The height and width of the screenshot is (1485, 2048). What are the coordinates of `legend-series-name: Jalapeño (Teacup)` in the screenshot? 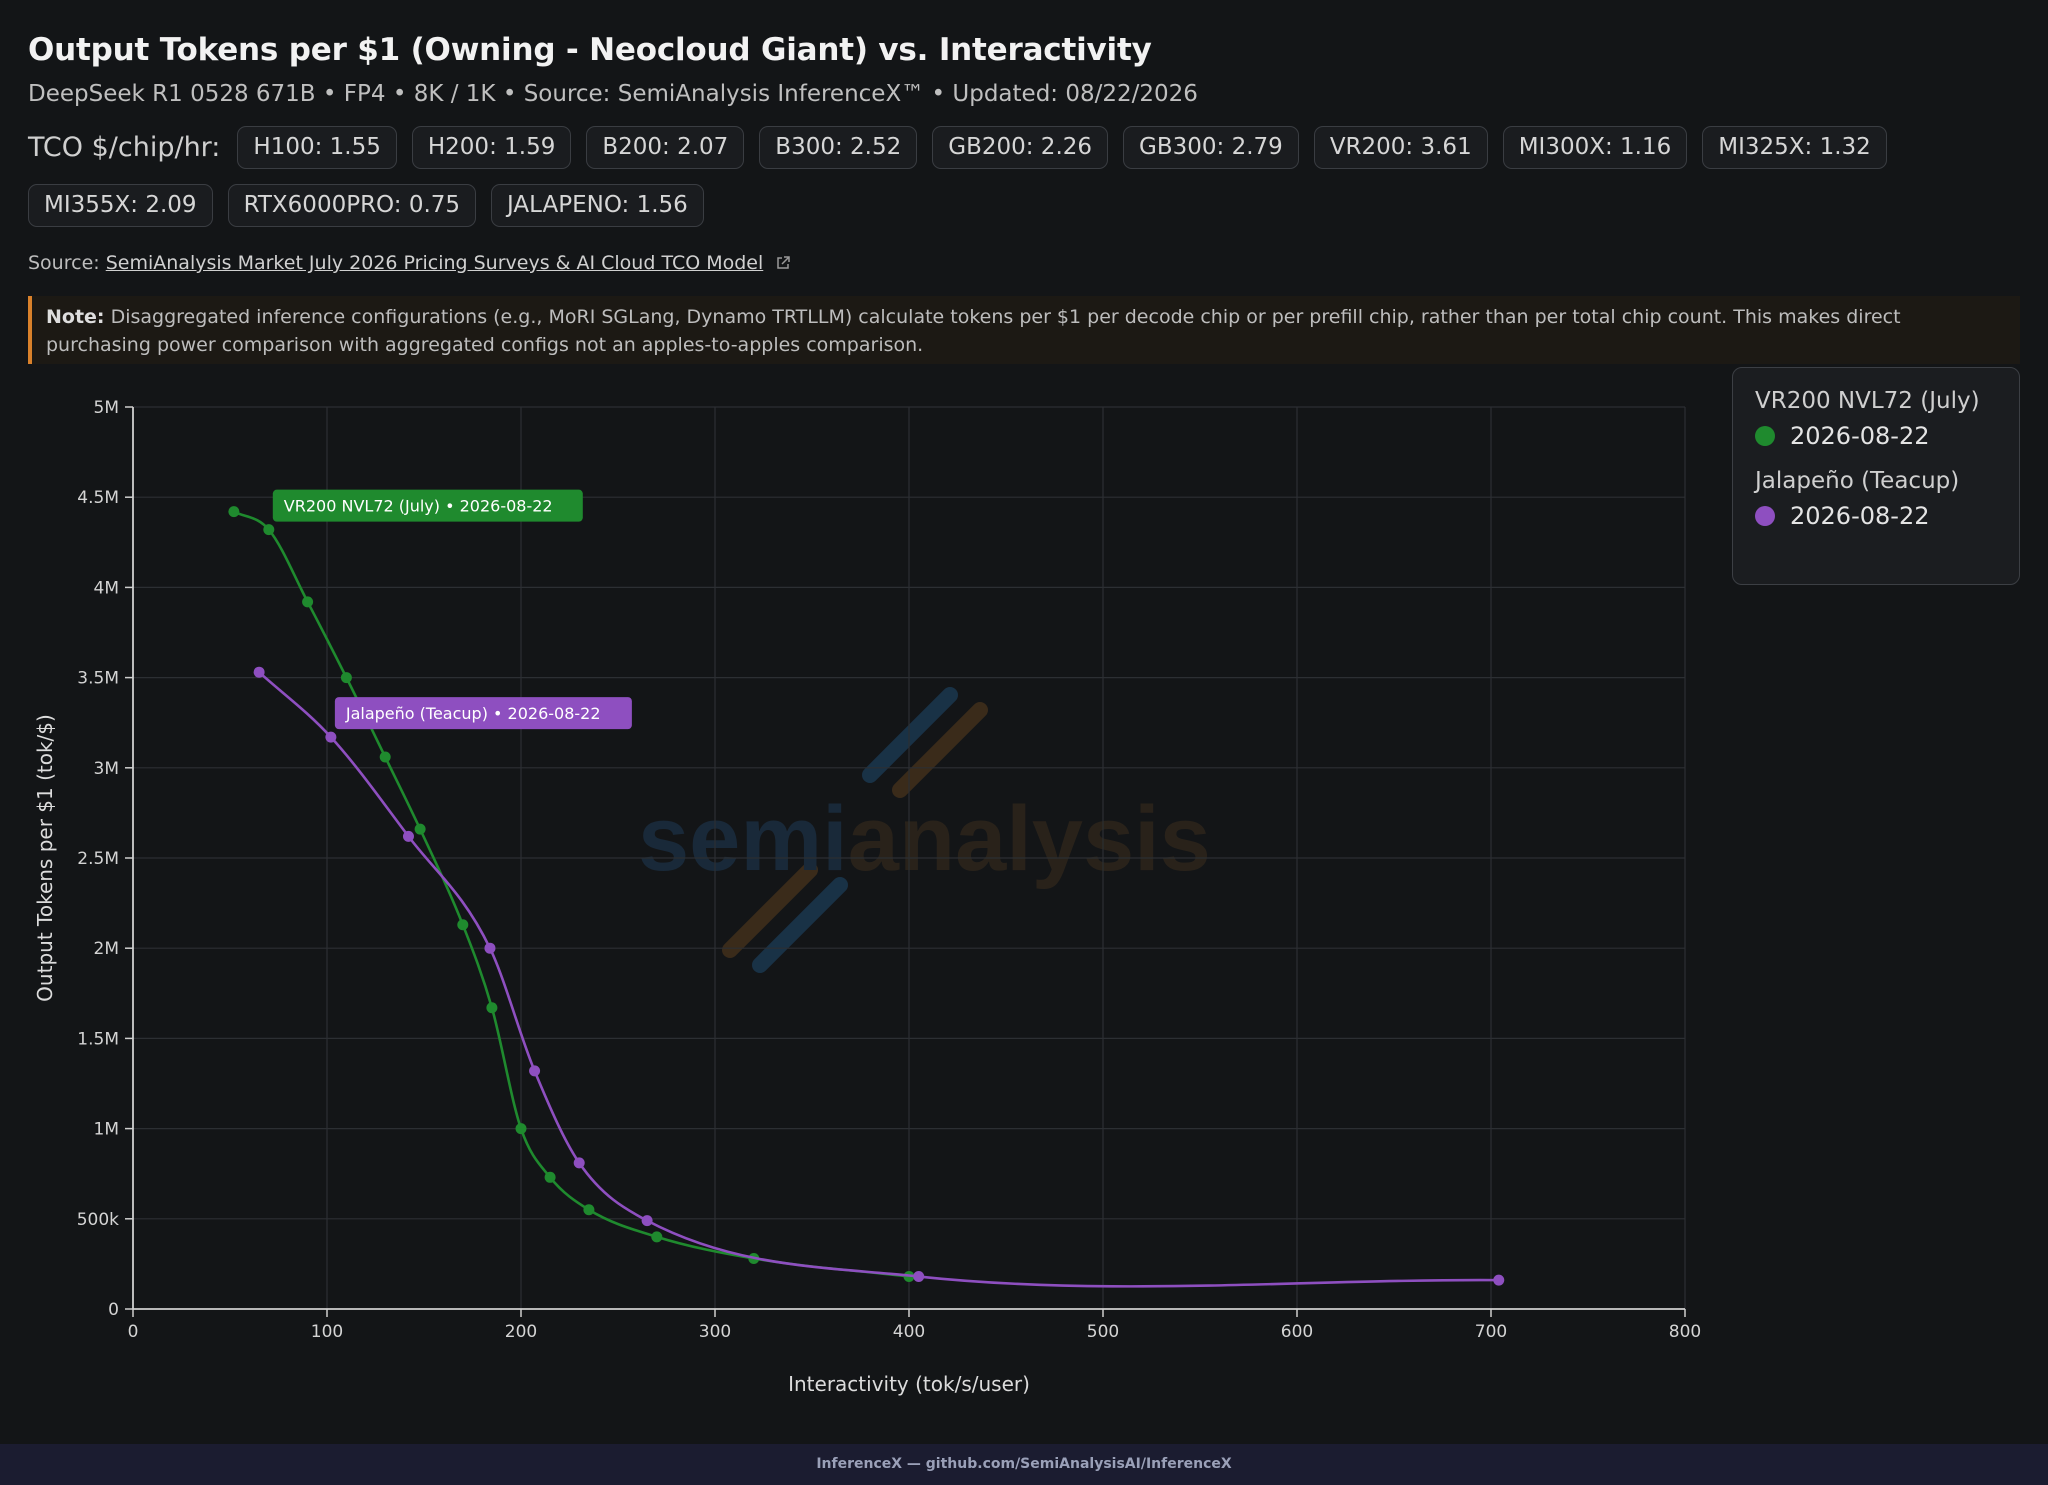 It's located at (1857, 481).